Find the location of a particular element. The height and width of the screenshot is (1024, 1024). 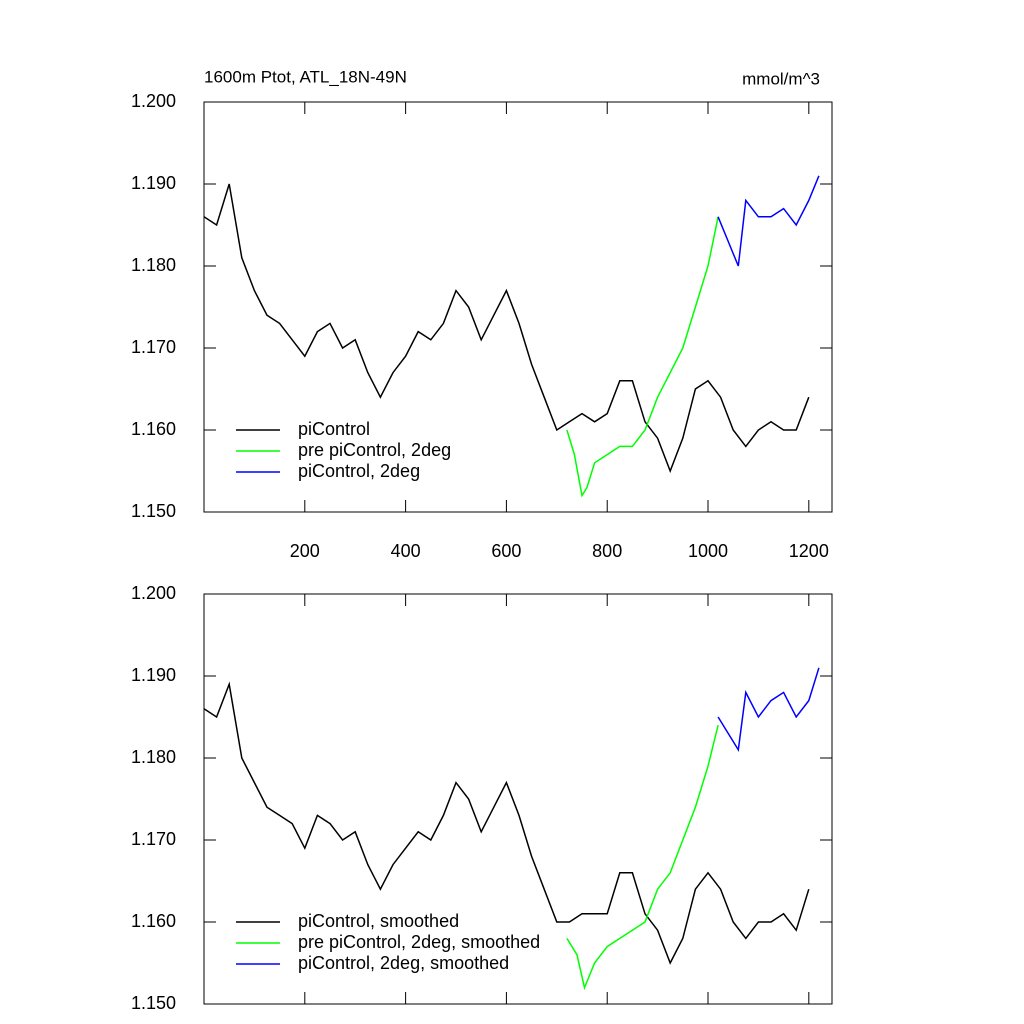

legend-label: pre piControl, 2deg is located at coordinates (374, 450).